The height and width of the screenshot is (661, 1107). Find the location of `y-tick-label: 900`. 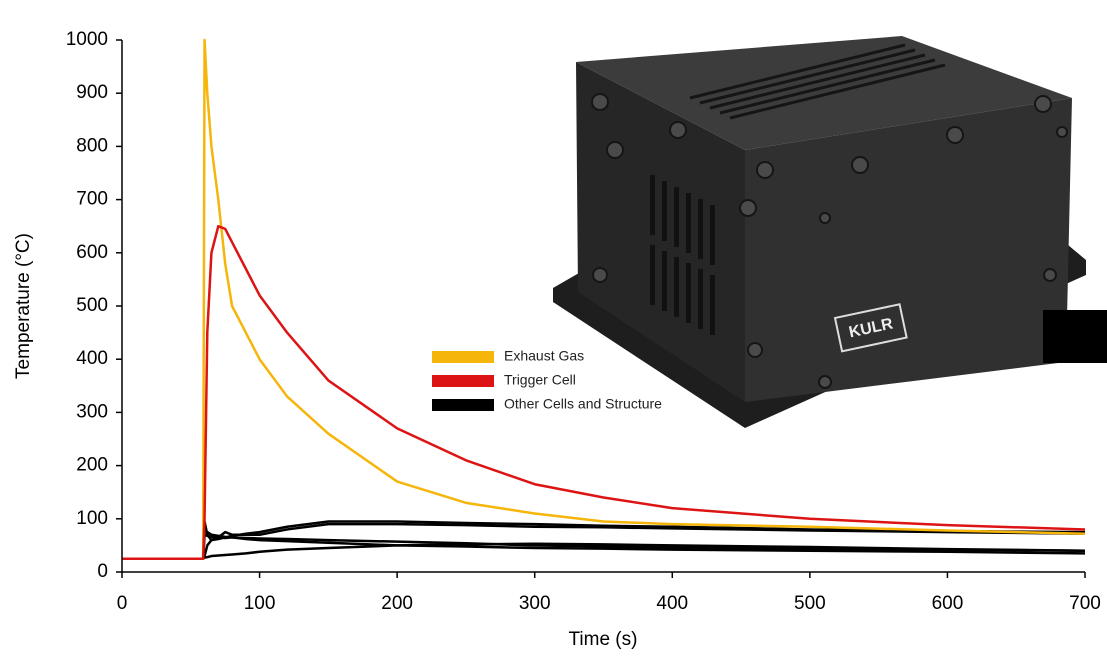

y-tick-label: 900 is located at coordinates (92, 92).